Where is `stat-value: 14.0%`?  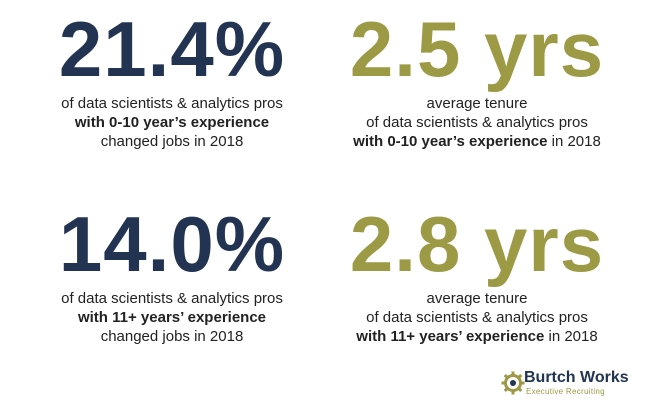 stat-value: 14.0% is located at coordinates (172, 244).